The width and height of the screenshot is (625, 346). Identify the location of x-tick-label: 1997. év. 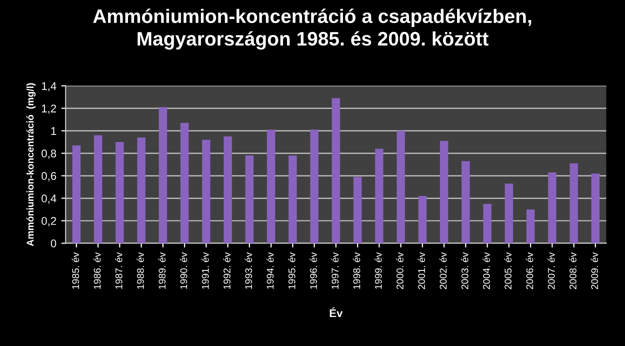
(335, 270).